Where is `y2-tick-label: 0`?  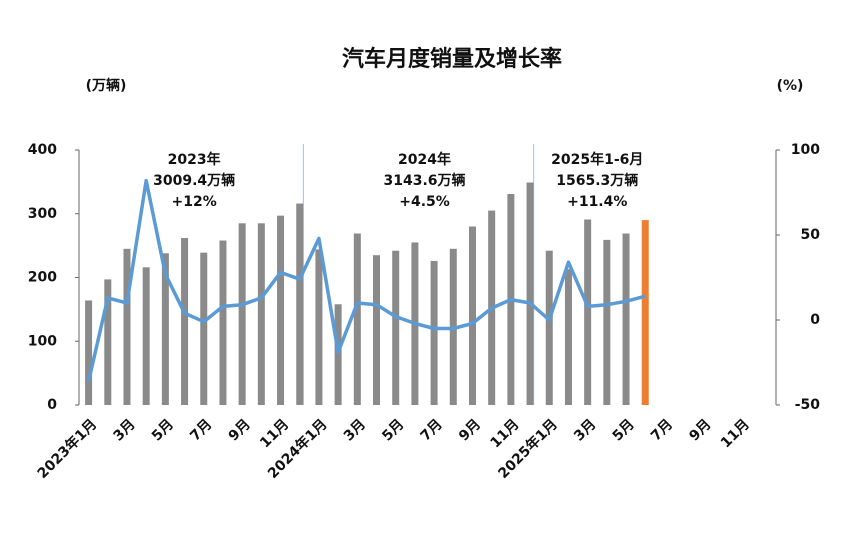 y2-tick-label: 0 is located at coordinates (815, 320).